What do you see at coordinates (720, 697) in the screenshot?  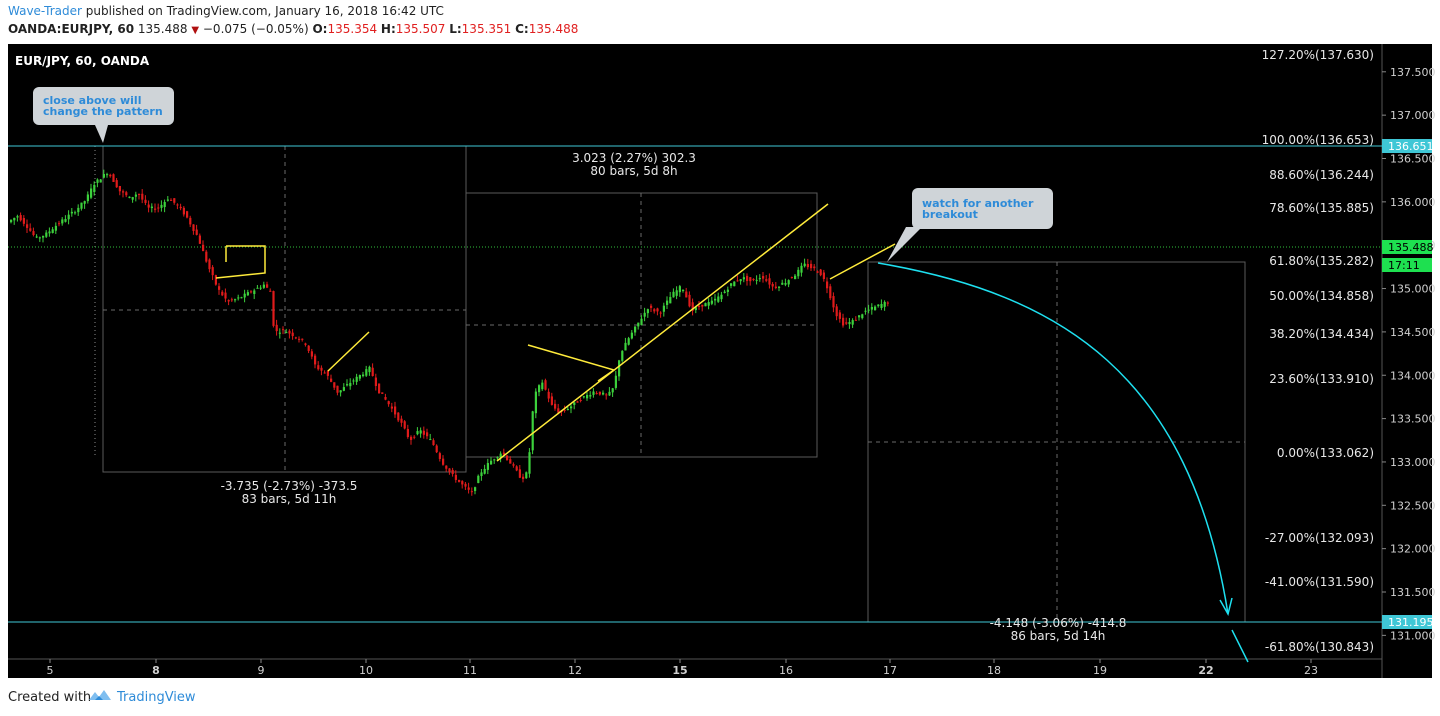 I see `footer: Created with TradingView` at bounding box center [720, 697].